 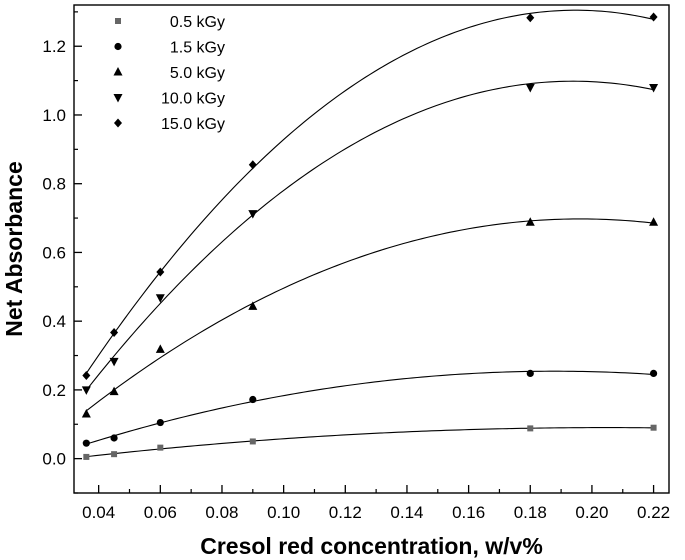 I want to click on legend-label: 1.5 kGy, so click(x=197, y=48).